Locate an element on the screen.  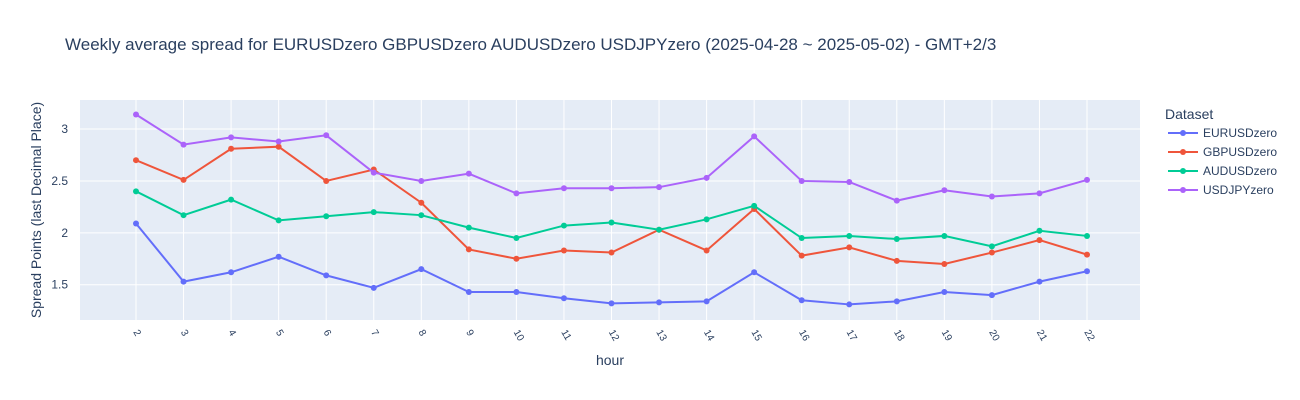
x-tick-label: 4 is located at coordinates (232, 333).